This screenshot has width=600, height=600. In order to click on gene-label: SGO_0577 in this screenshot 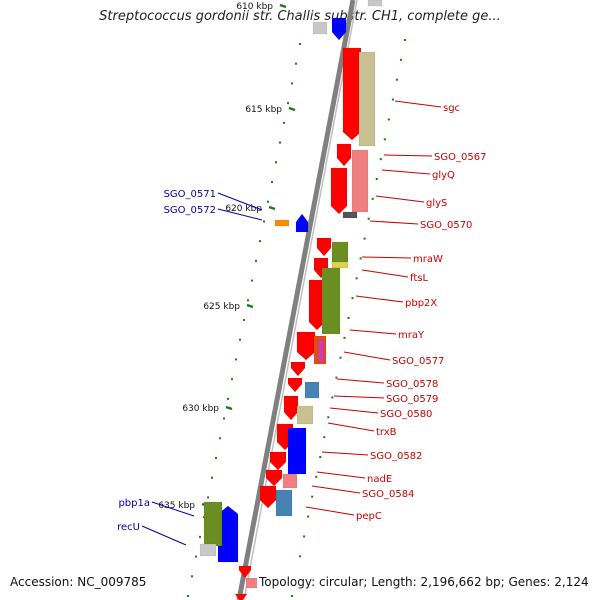, I will do `click(418, 361)`.